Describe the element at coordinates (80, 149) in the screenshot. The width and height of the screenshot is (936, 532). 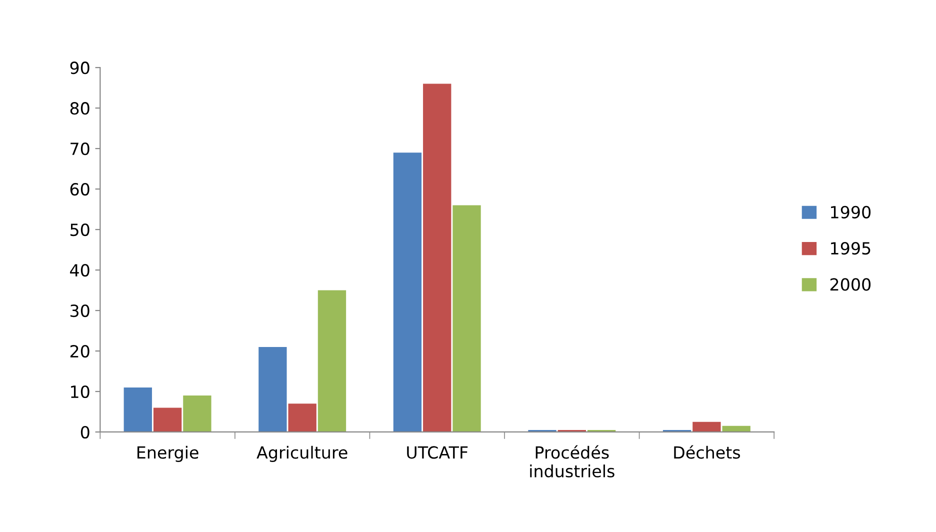
I see `y-tick-label: 70` at that location.